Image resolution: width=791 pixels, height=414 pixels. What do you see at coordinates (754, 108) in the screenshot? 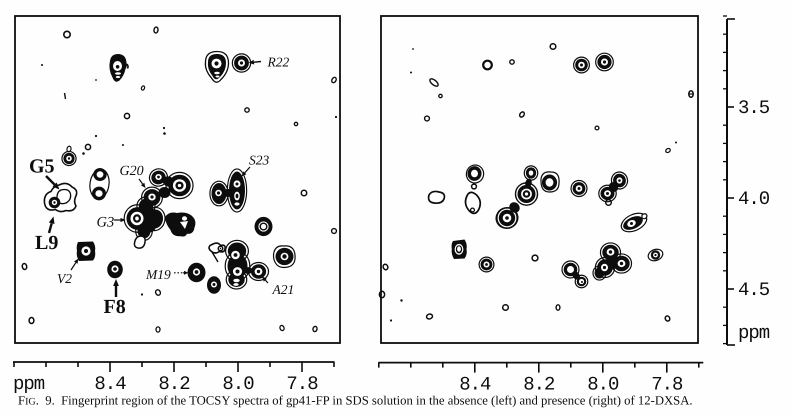
I see `svg-text: 3.5` at bounding box center [754, 108].